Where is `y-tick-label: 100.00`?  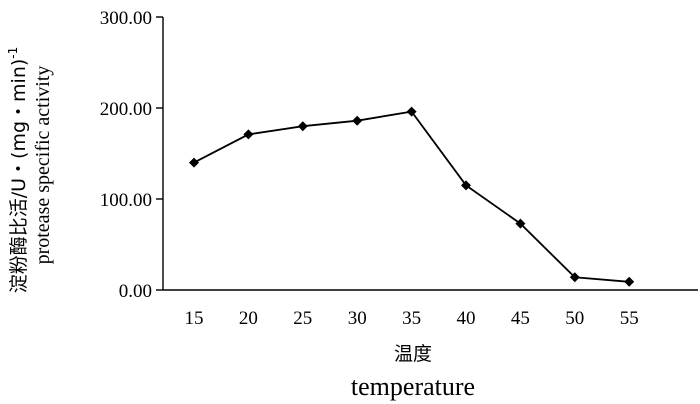 y-tick-label: 100.00 is located at coordinates (126, 200).